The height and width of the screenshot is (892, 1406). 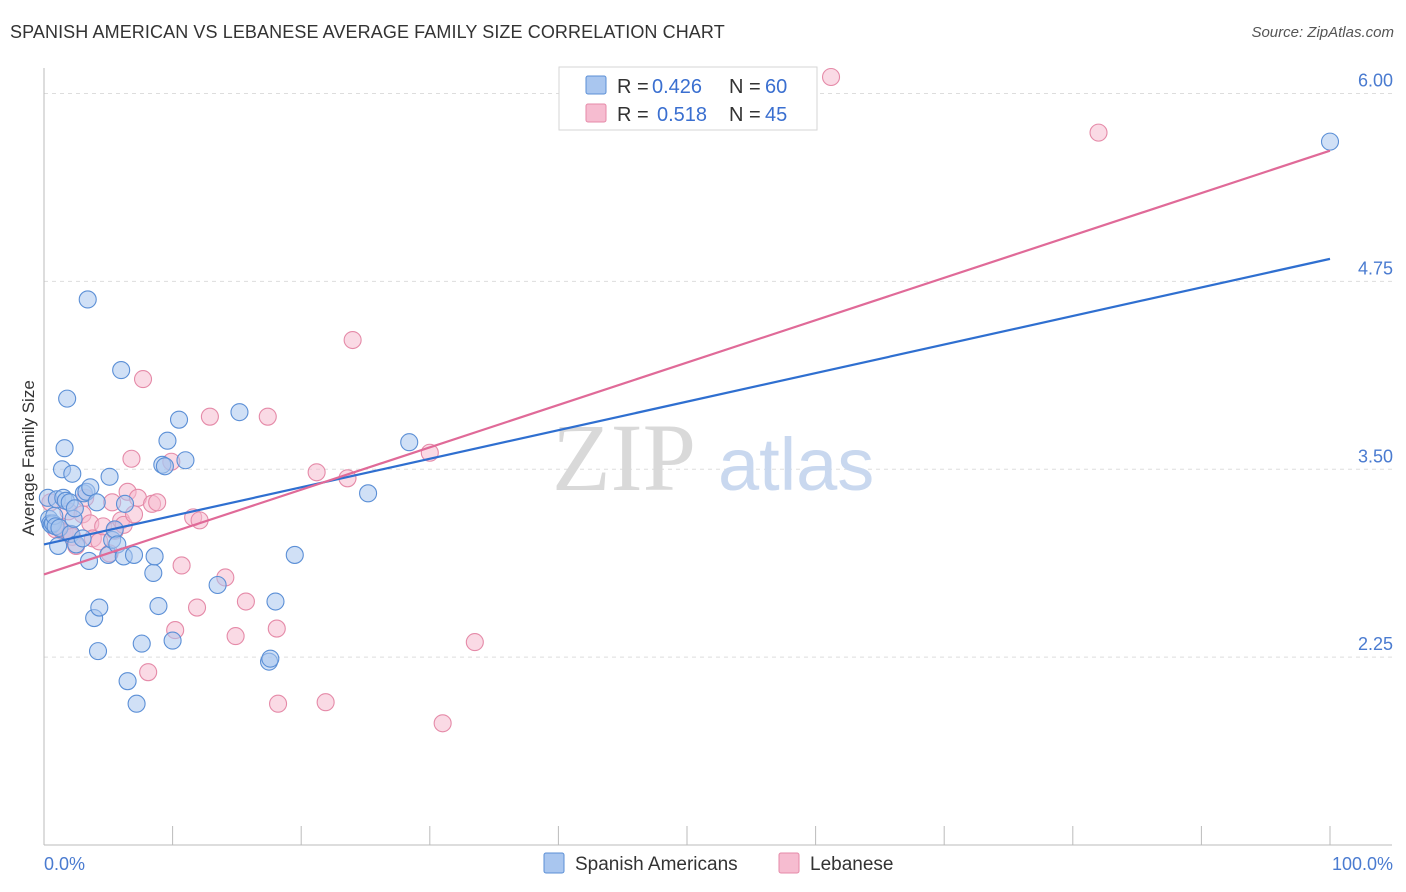 I want to click on y-tick-label: 3.50, so click(x=1375, y=456).